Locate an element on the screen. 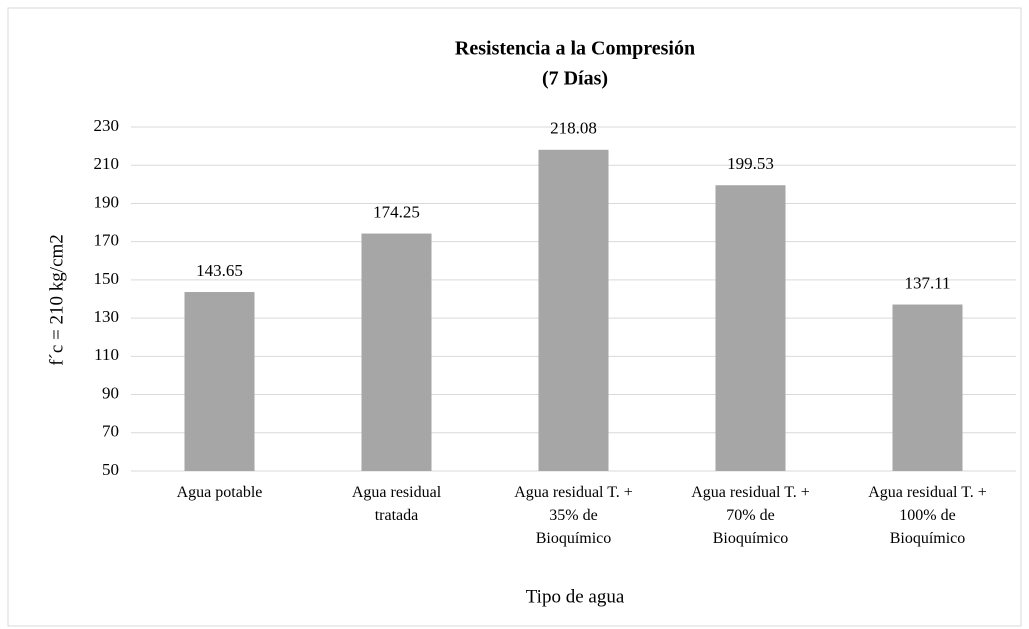  y-tick-label: 110 is located at coordinates (106, 354).